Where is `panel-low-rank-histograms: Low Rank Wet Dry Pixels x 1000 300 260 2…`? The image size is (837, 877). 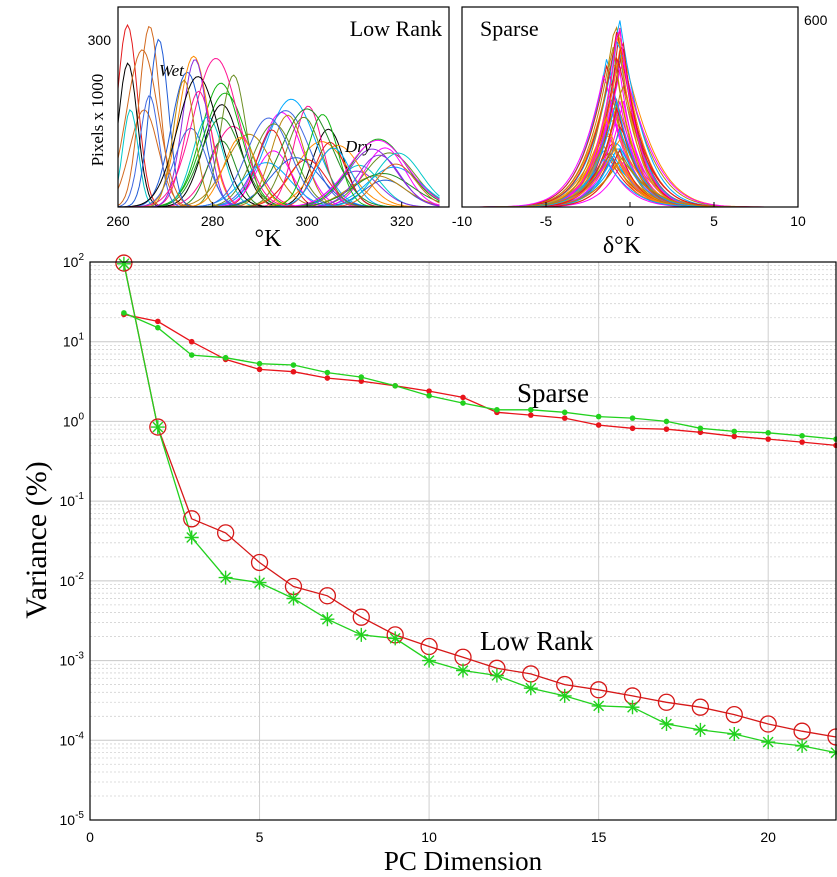
panel-low-rank-histograms: Low Rank Wet Dry Pixels x 1000 300 260 2… is located at coordinates (269, 129).